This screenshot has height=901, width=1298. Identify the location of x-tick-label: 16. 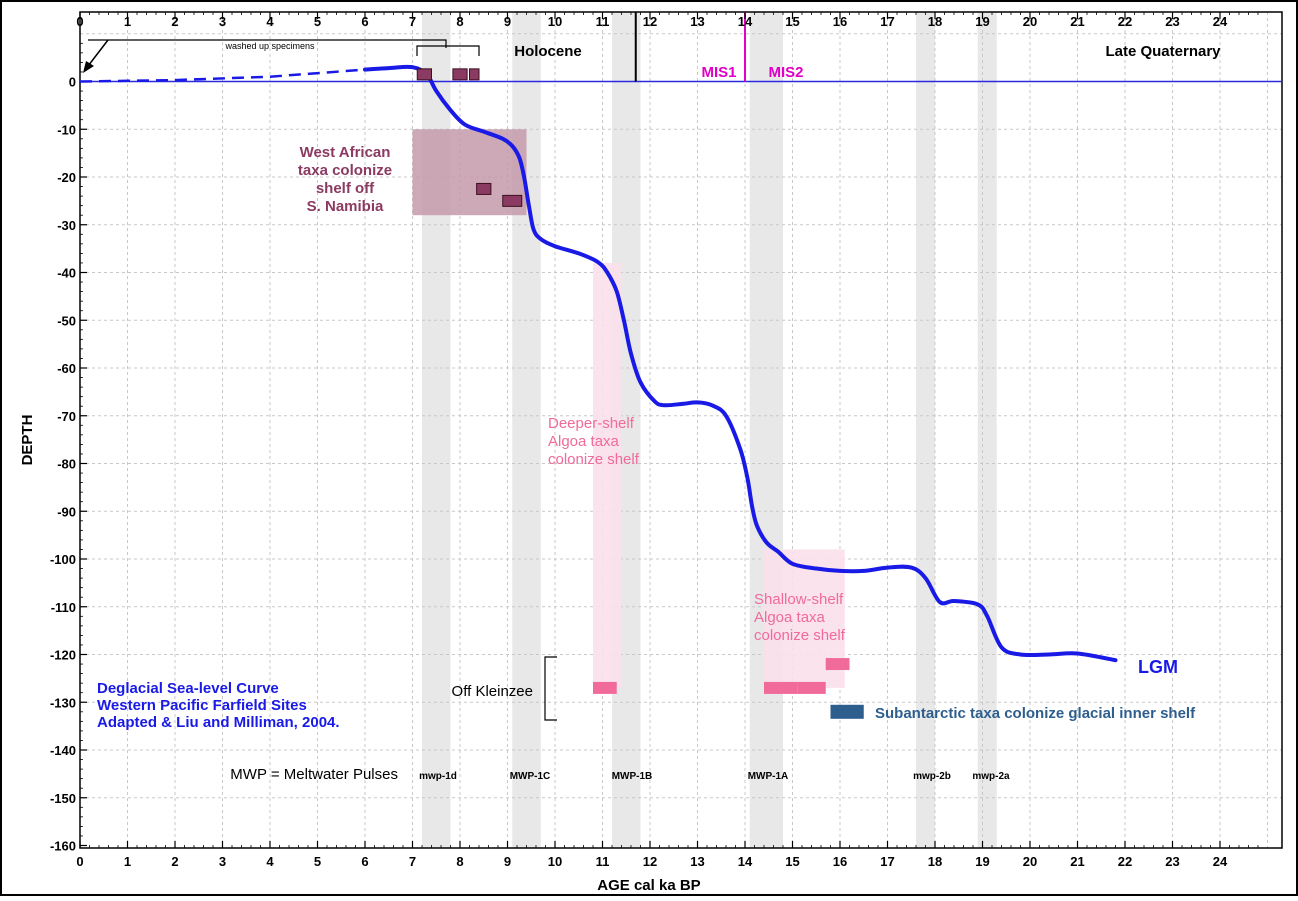
(840, 861).